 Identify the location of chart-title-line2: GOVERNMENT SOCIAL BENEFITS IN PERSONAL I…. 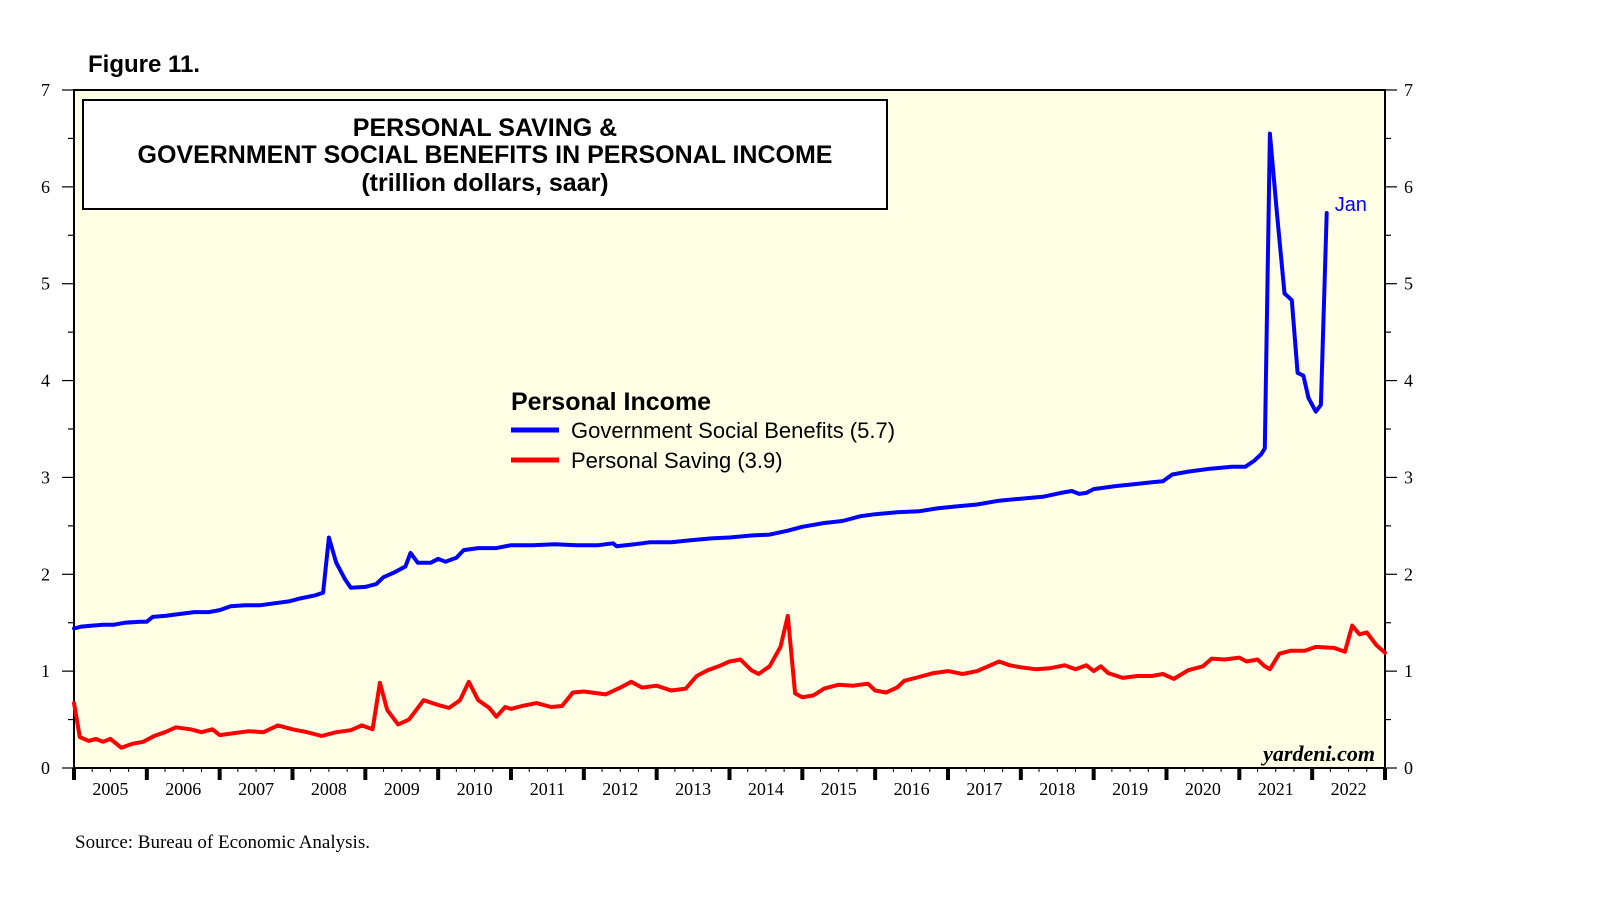
(485, 155).